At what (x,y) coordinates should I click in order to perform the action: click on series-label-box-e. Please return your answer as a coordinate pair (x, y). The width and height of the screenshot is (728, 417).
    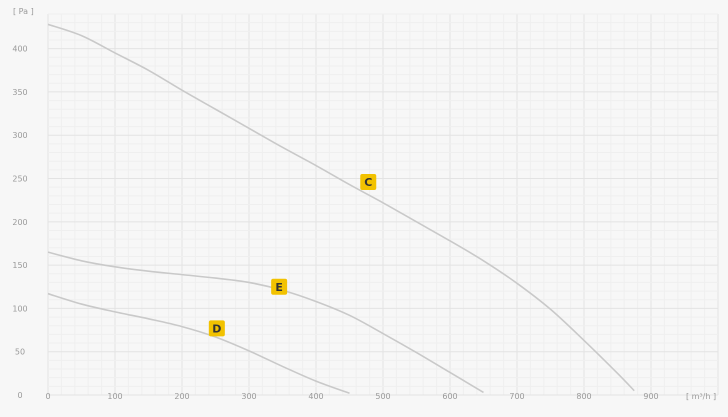
    Looking at the image, I should click on (279, 286).